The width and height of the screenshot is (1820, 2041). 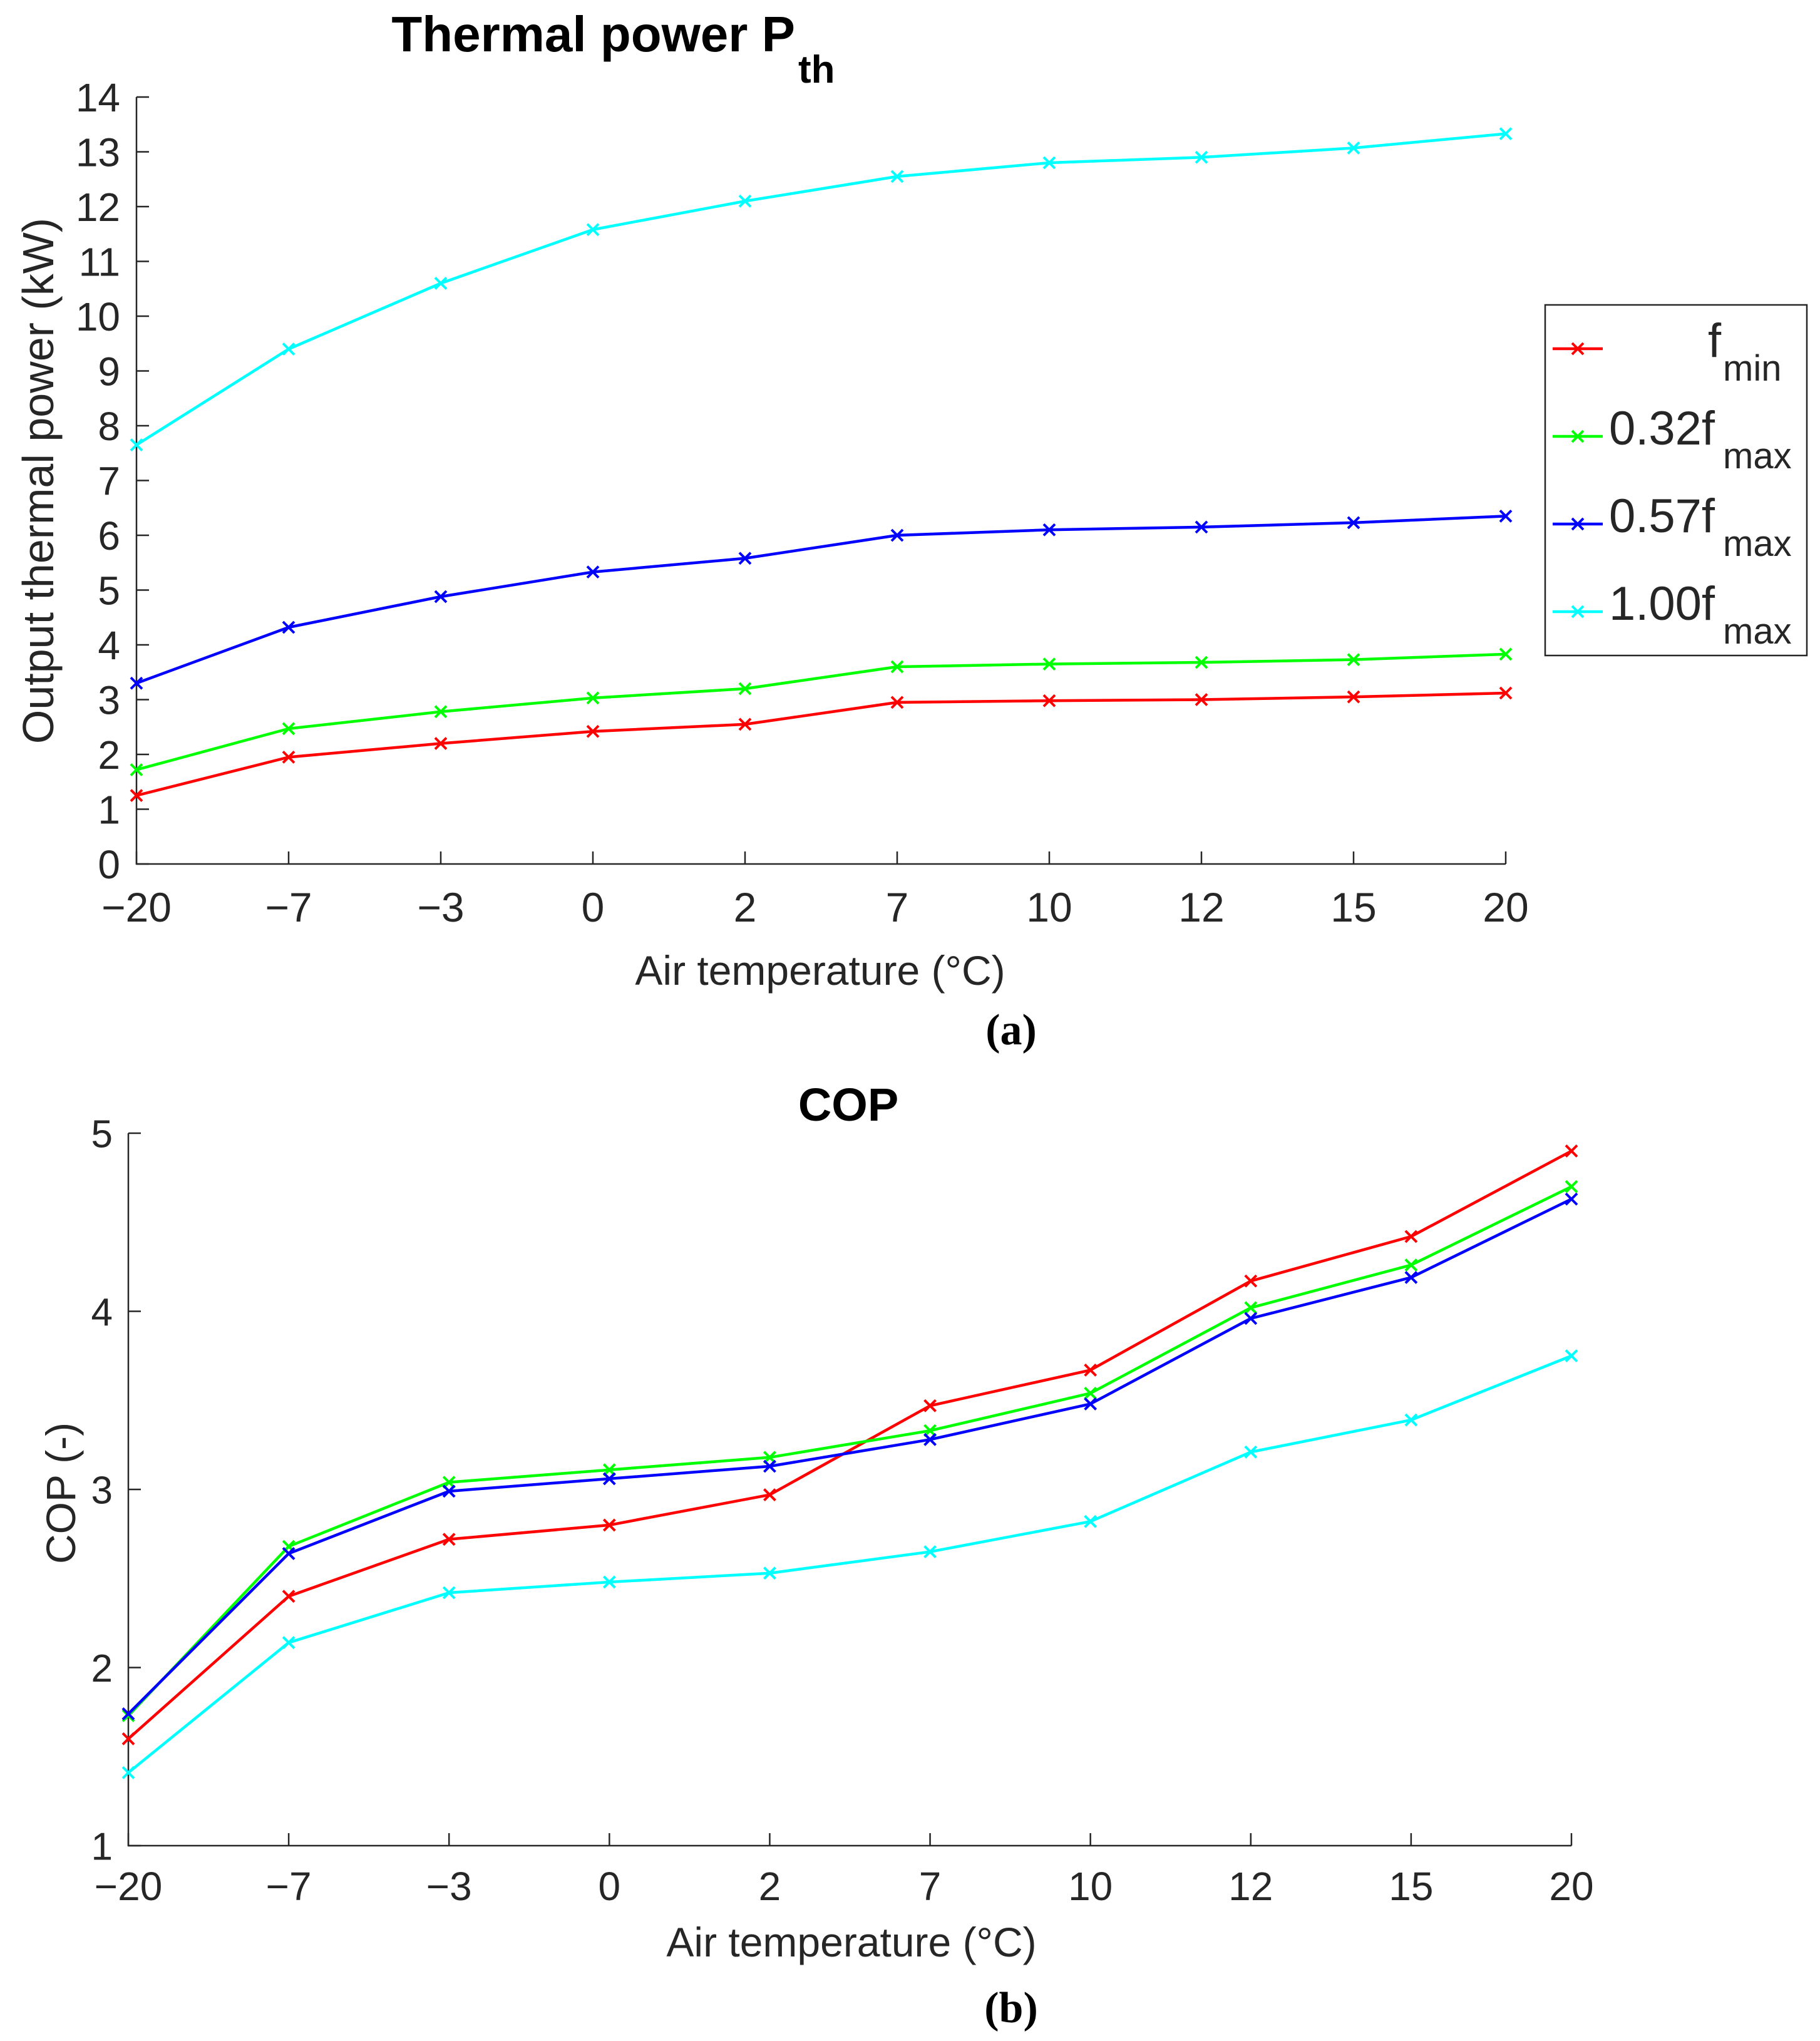 I want to click on chart-b-caption: (b), so click(x=1011, y=2008).